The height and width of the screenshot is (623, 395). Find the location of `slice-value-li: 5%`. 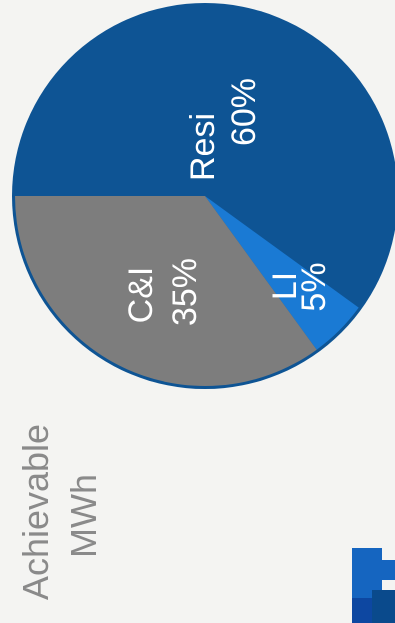

slice-value-li: 5% is located at coordinates (314, 286).